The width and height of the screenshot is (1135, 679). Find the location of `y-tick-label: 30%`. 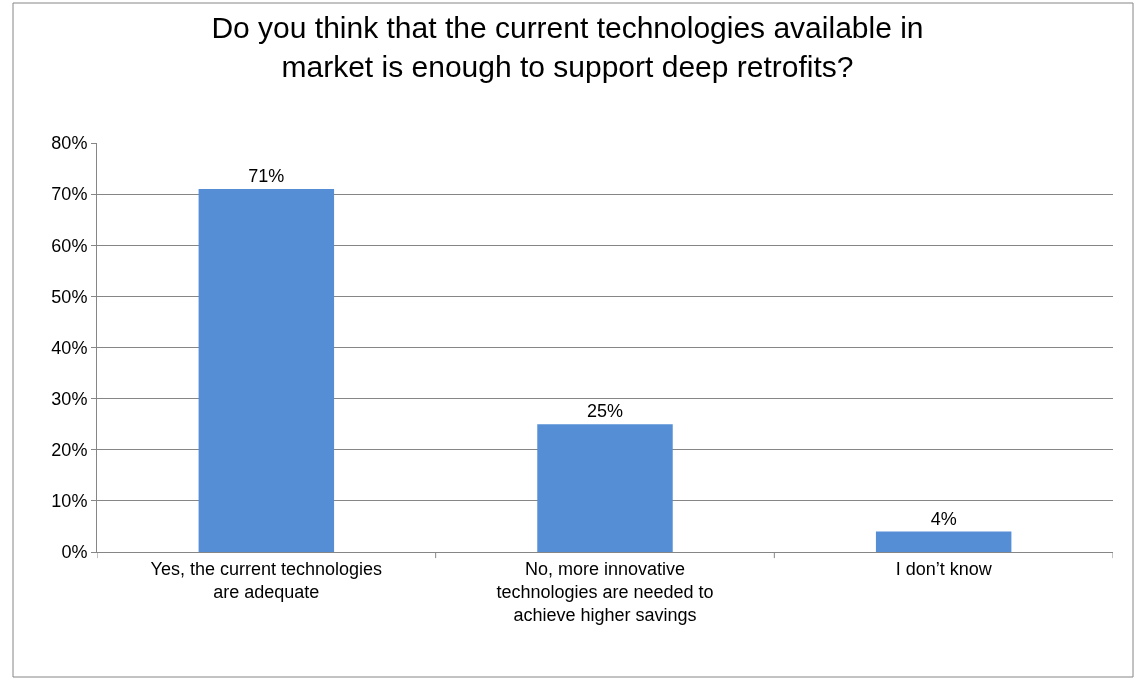

y-tick-label: 30% is located at coordinates (69, 398).